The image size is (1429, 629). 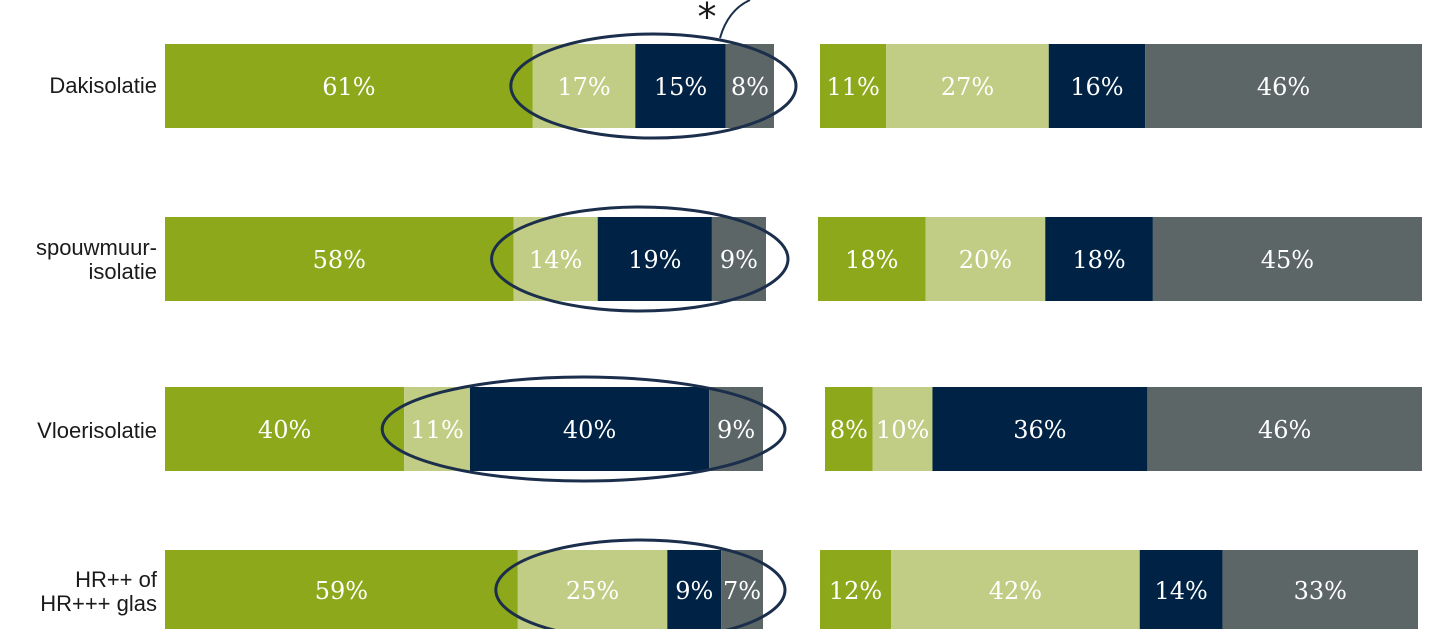 I want to click on highlight-ellipse-row2, so click(x=640, y=259).